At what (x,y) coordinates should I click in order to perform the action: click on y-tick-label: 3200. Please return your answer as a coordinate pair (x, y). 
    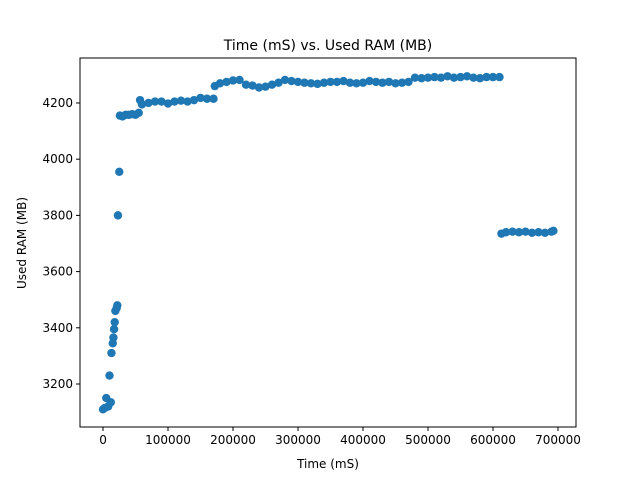
    Looking at the image, I should click on (57, 384).